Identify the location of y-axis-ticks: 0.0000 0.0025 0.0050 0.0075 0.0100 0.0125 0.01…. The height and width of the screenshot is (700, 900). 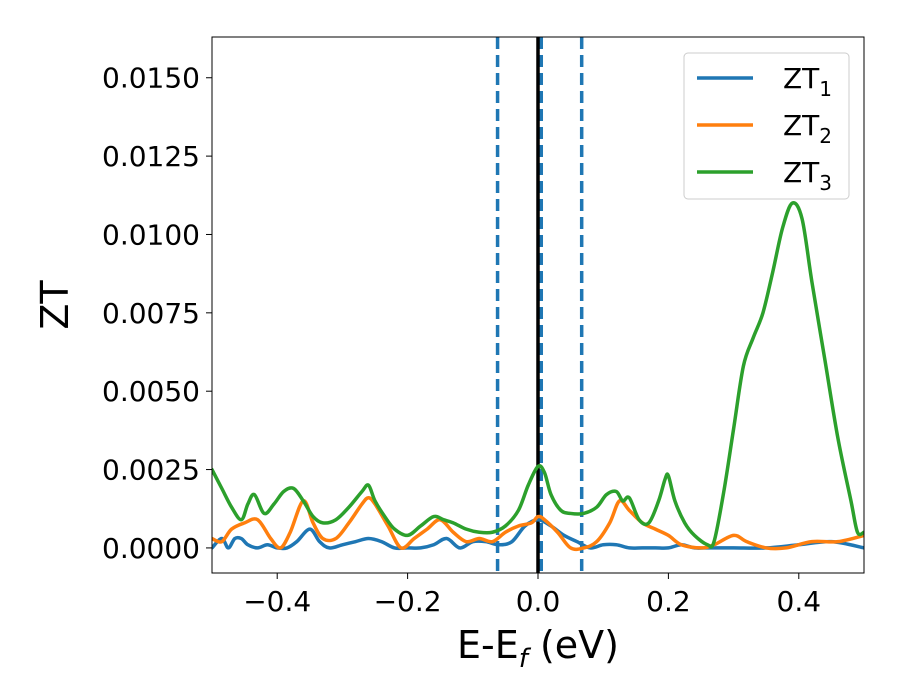
(157, 313).